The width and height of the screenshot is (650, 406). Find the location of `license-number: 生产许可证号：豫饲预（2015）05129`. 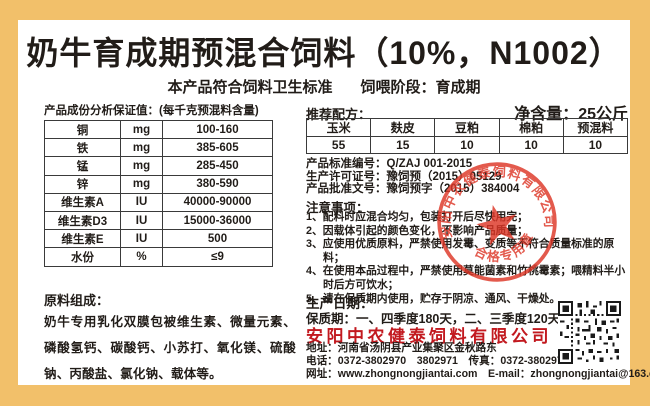

license-number: 生产许可证号：豫饲预（2015）05129 is located at coordinates (404, 176).